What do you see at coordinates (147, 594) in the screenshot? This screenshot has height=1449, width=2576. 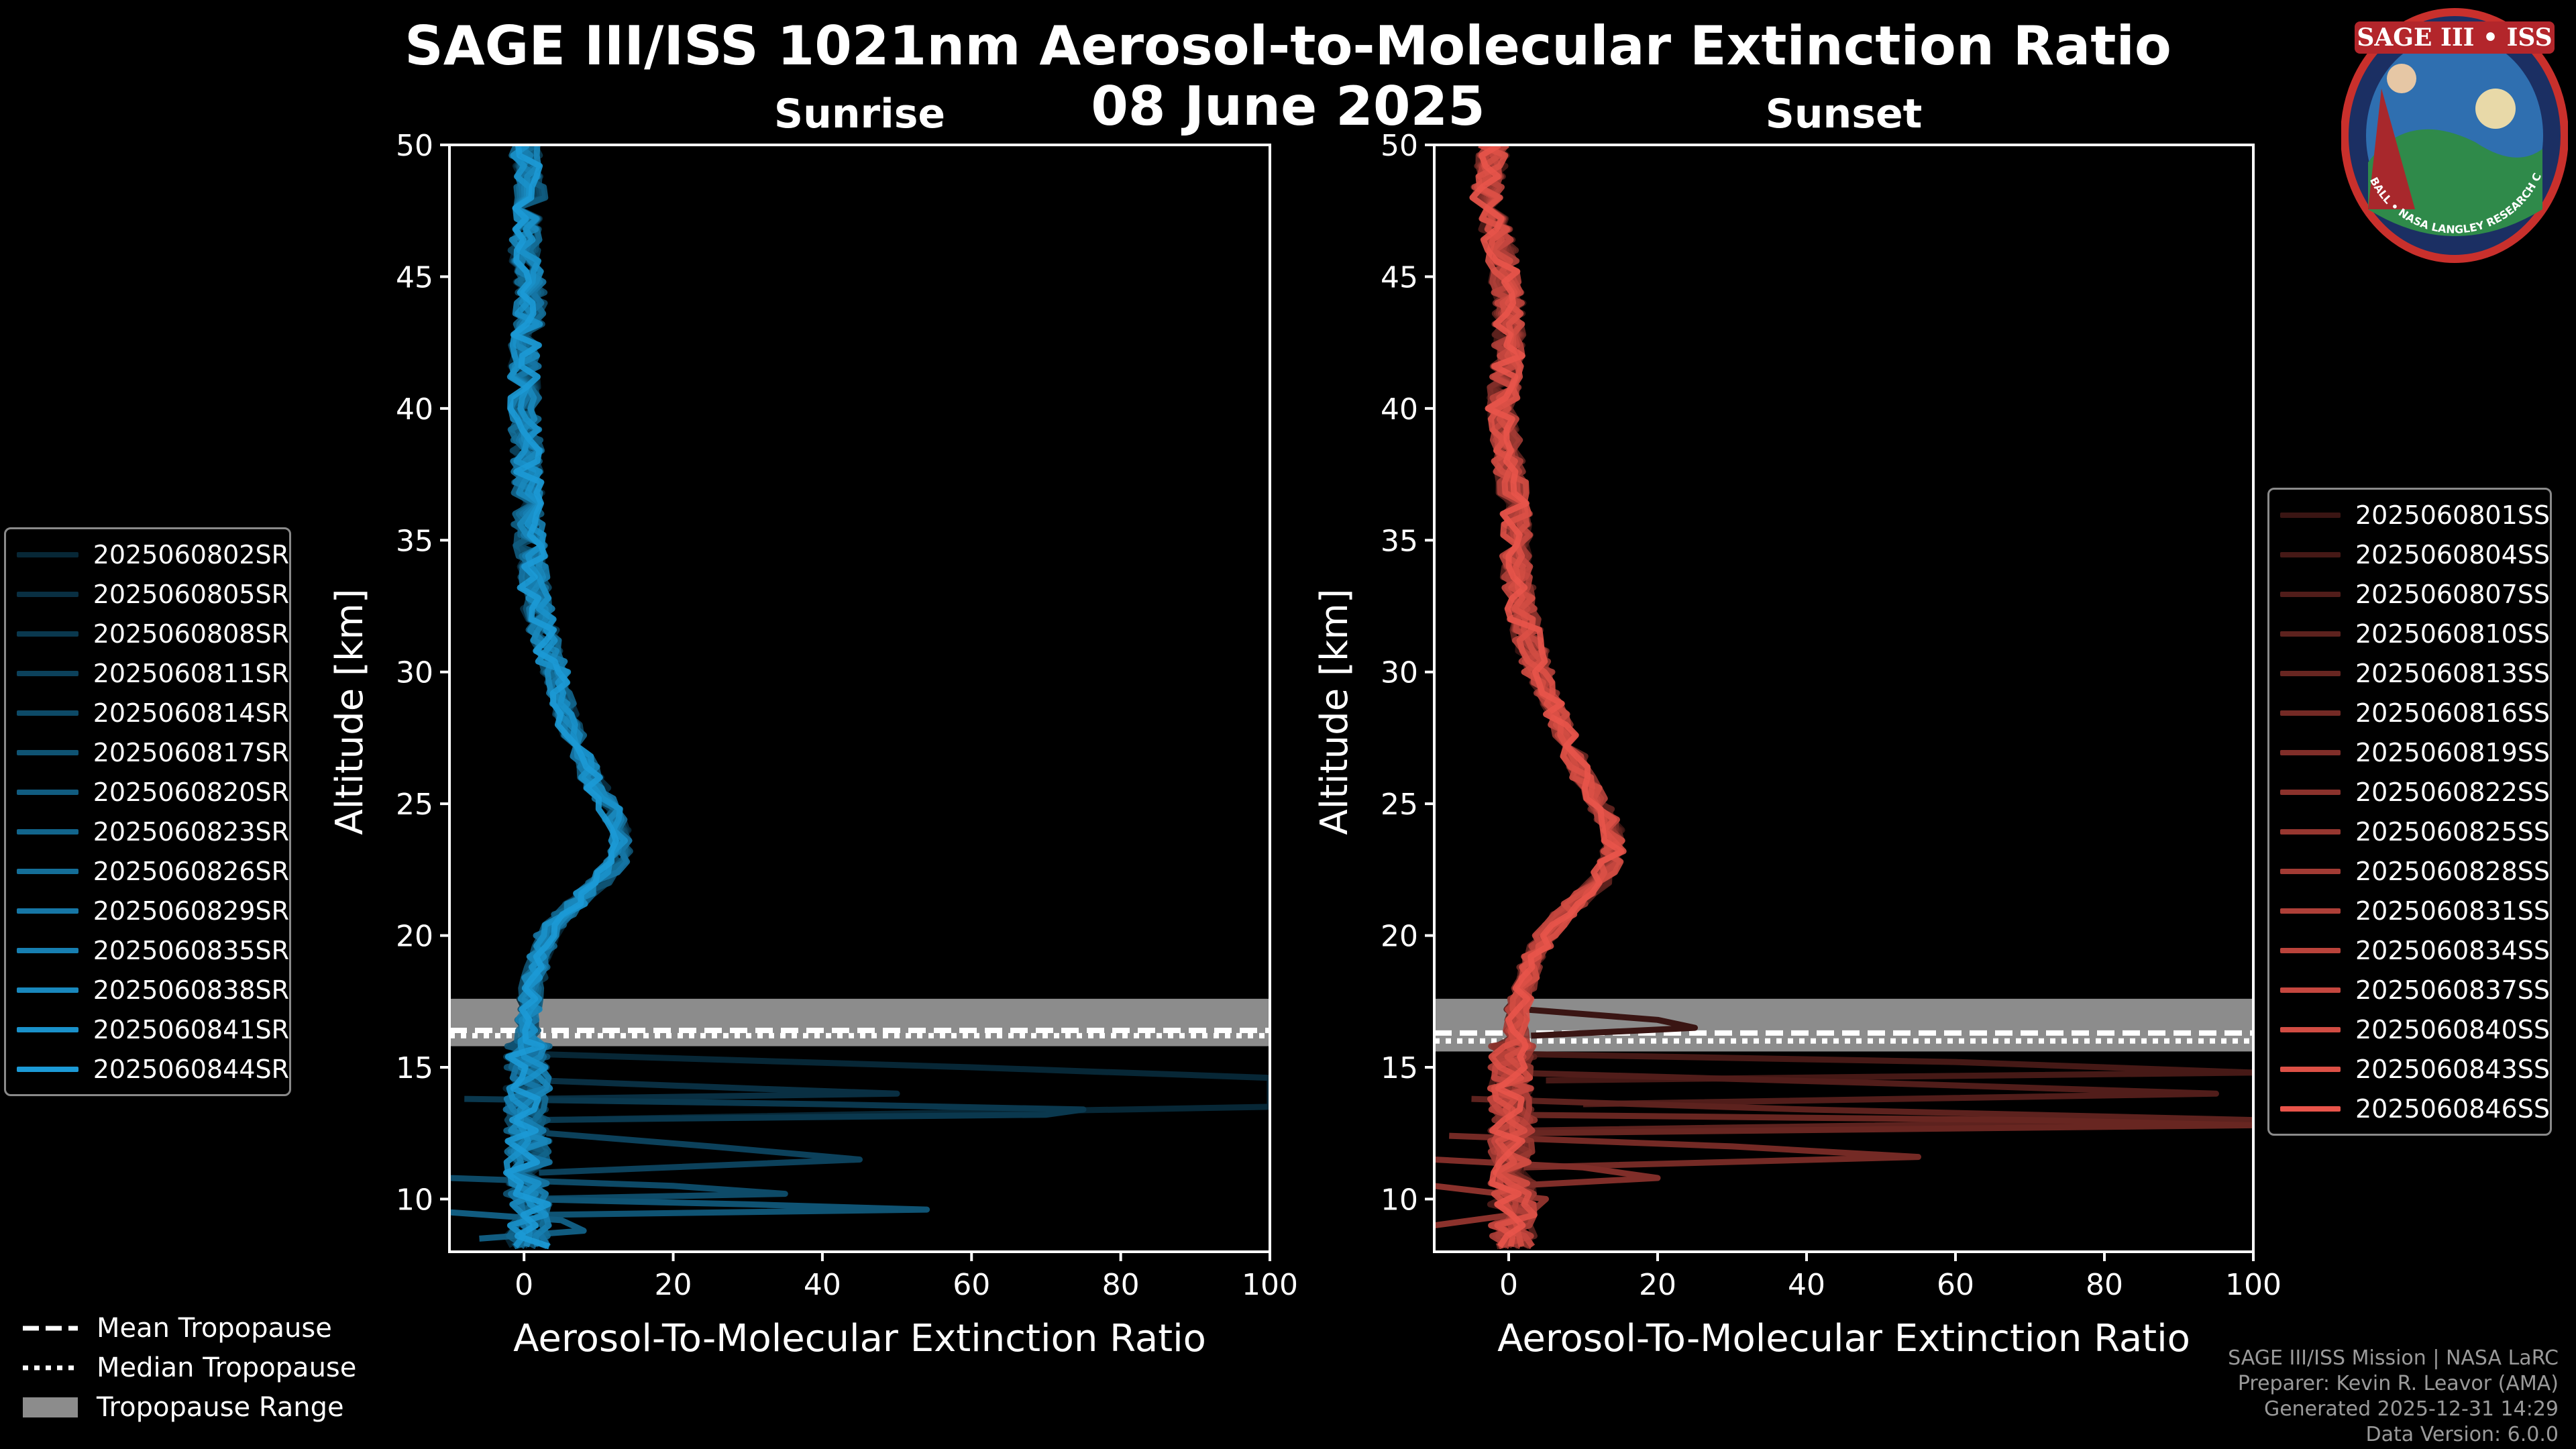 I see `legend-item: 2025060805SR` at bounding box center [147, 594].